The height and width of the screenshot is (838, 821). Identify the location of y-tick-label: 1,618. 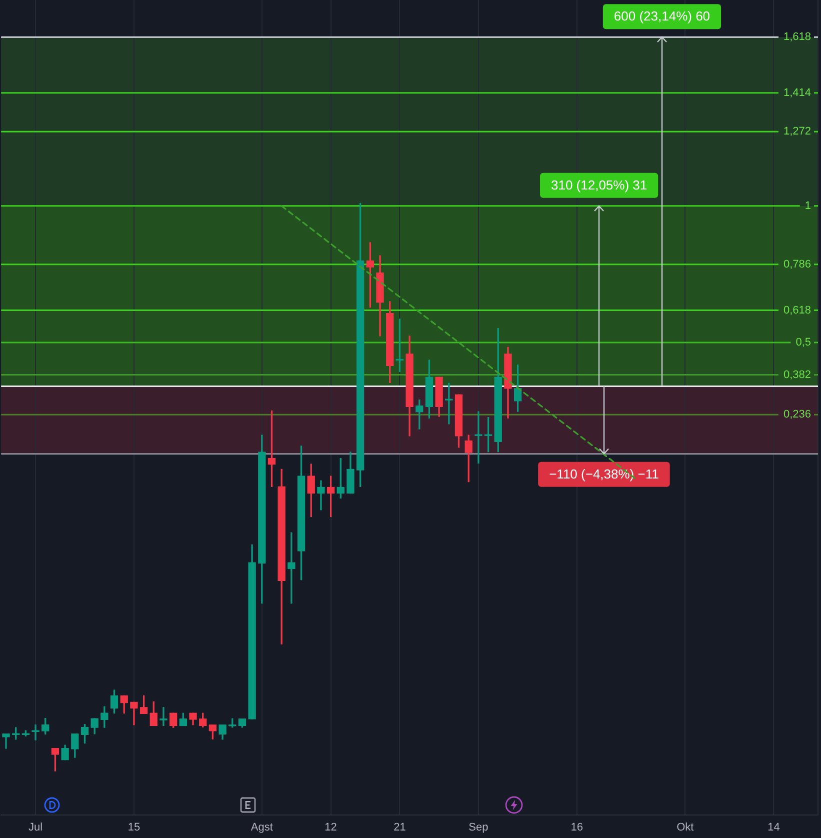
(797, 37).